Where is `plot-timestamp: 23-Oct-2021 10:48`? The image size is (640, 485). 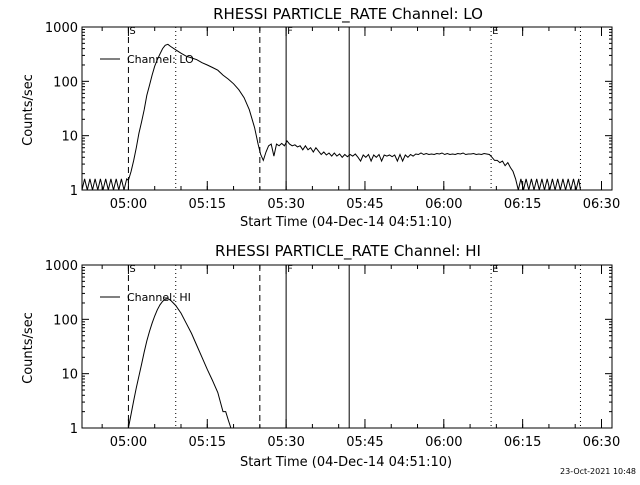 plot-timestamp: 23-Oct-2021 10:48 is located at coordinates (598, 471).